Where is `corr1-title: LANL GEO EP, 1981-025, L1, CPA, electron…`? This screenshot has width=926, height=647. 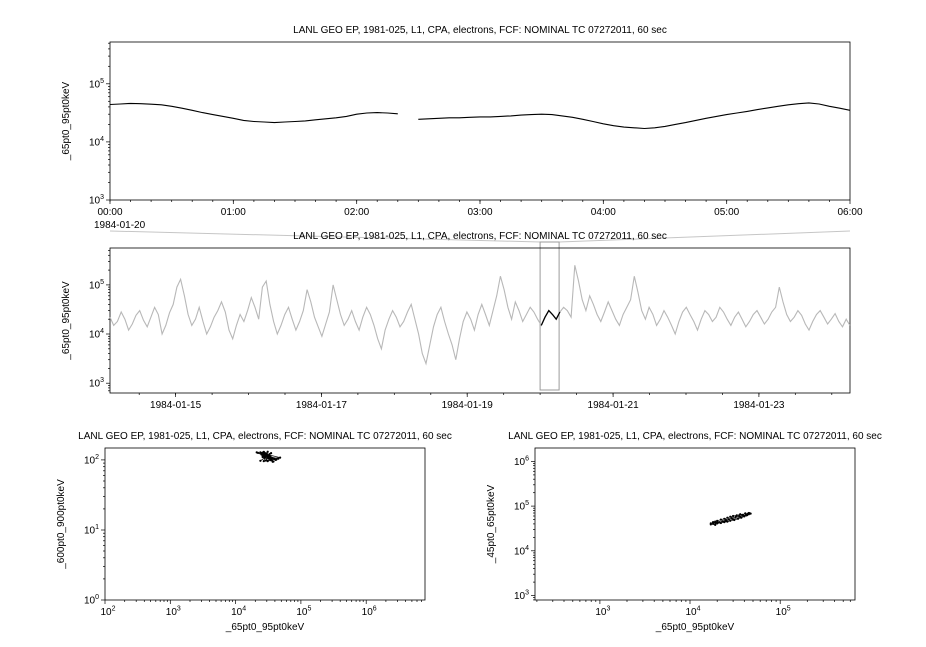 corr1-title: LANL GEO EP, 1981-025, L1, CPA, electron… is located at coordinates (265, 436).